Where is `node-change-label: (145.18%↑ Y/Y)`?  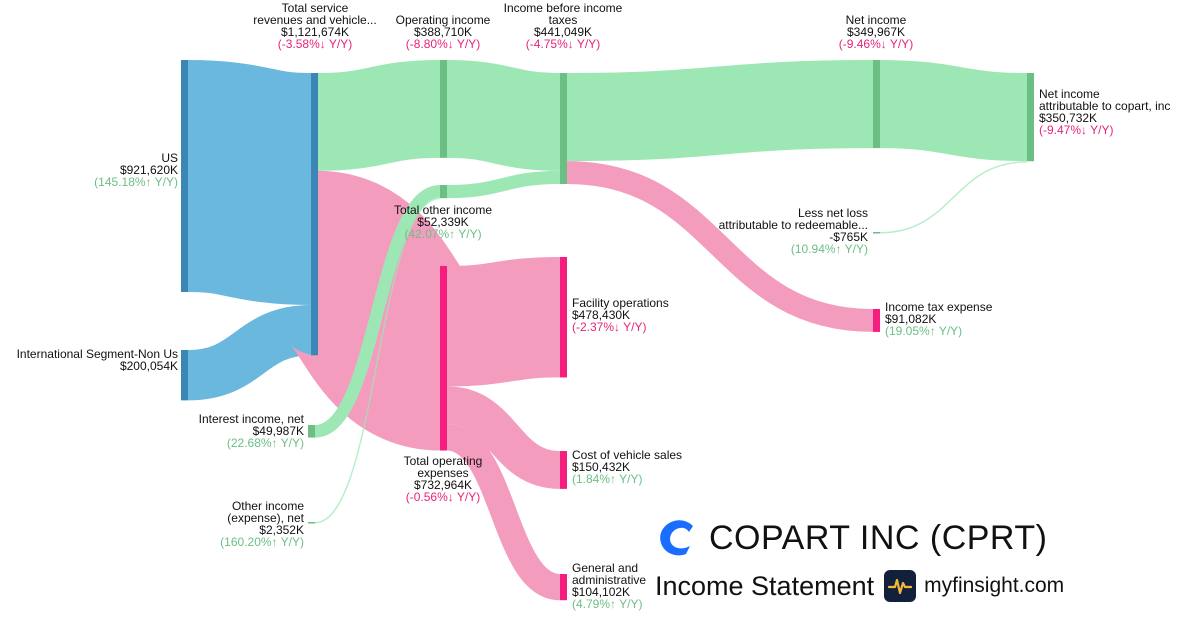
node-change-label: (145.18%↑ Y/Y) is located at coordinates (136, 182).